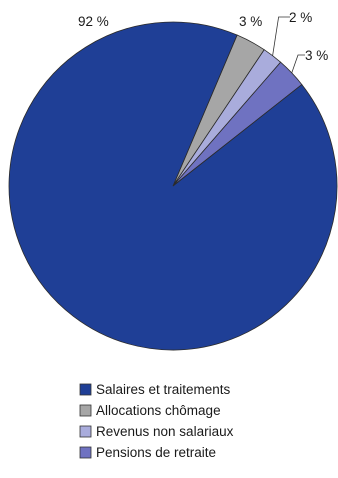 The image size is (338, 478). I want to click on legend-label-allocations-chomage: Allocations chômage, so click(158, 410).